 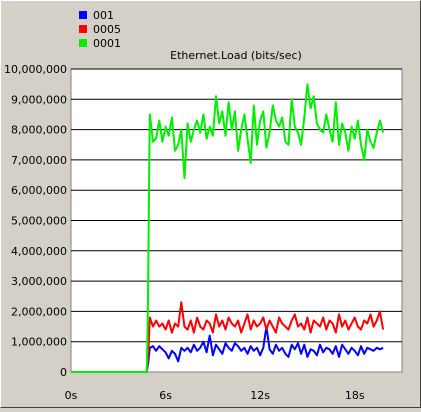 I want to click on y-tick-label: 2,000,000, so click(x=39, y=311).